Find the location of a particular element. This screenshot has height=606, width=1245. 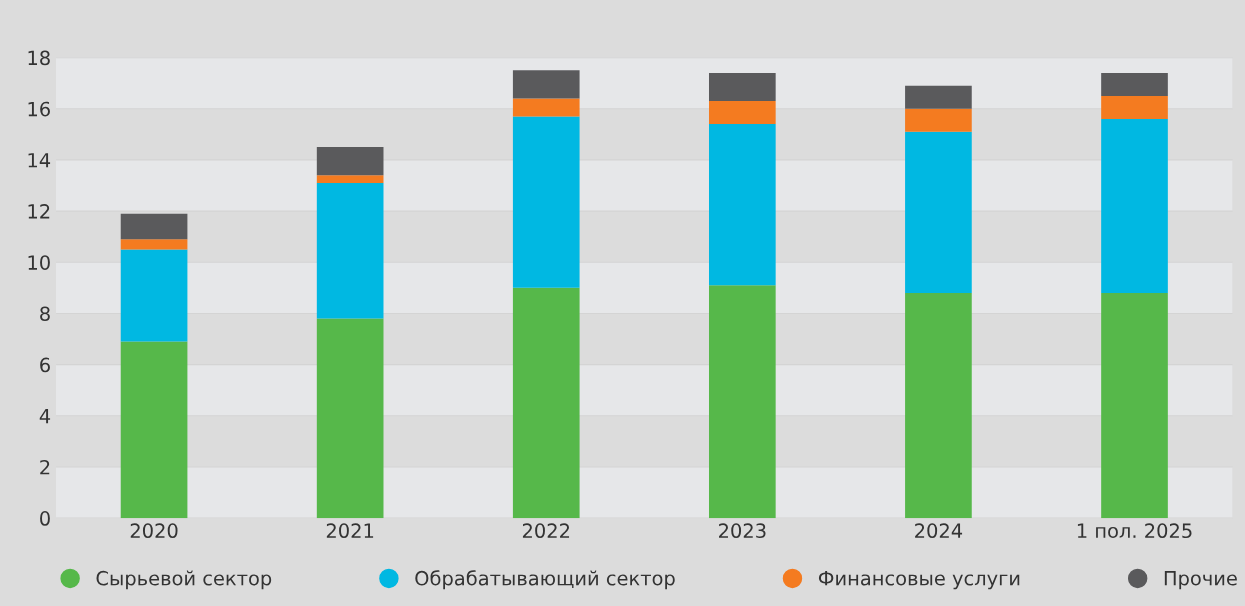

x-tick-label: 2020 is located at coordinates (154, 531).